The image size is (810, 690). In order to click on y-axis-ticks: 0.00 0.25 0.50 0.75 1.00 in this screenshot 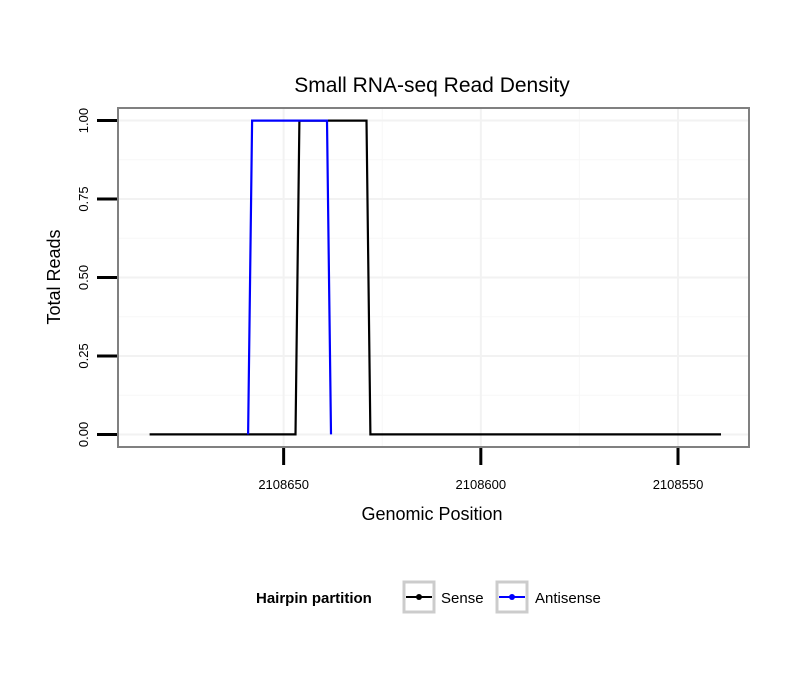, I will do `click(96, 277)`.